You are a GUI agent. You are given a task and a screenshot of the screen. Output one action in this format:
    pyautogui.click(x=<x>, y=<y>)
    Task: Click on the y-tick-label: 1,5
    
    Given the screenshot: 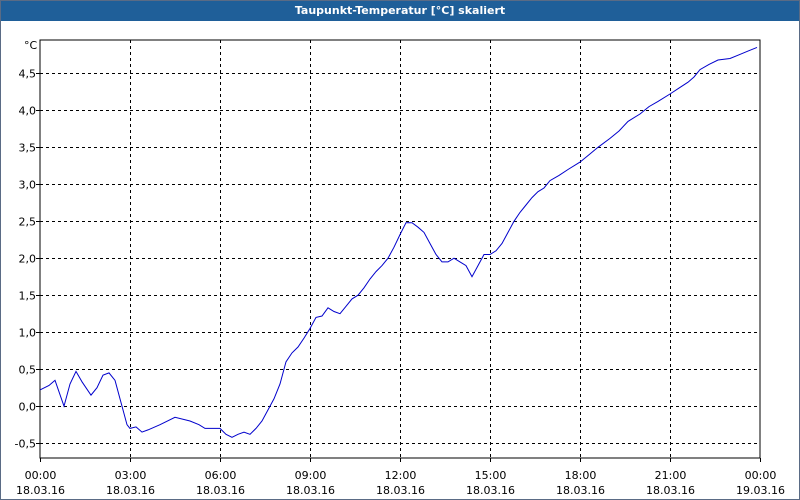 What is the action you would take?
    pyautogui.click(x=28, y=296)
    